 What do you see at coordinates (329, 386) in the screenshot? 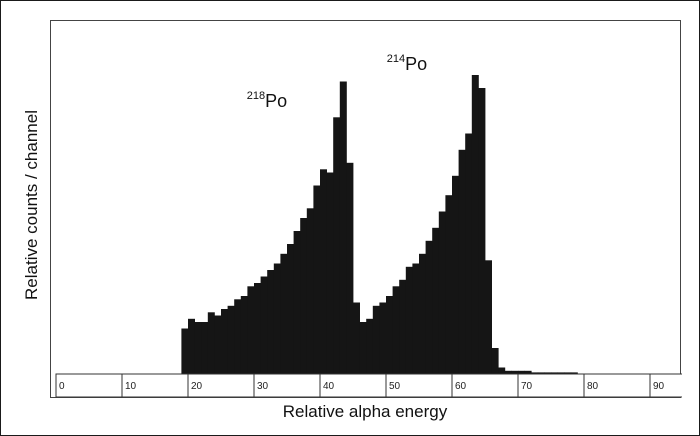
I see `x-tick-label: 40` at bounding box center [329, 386].